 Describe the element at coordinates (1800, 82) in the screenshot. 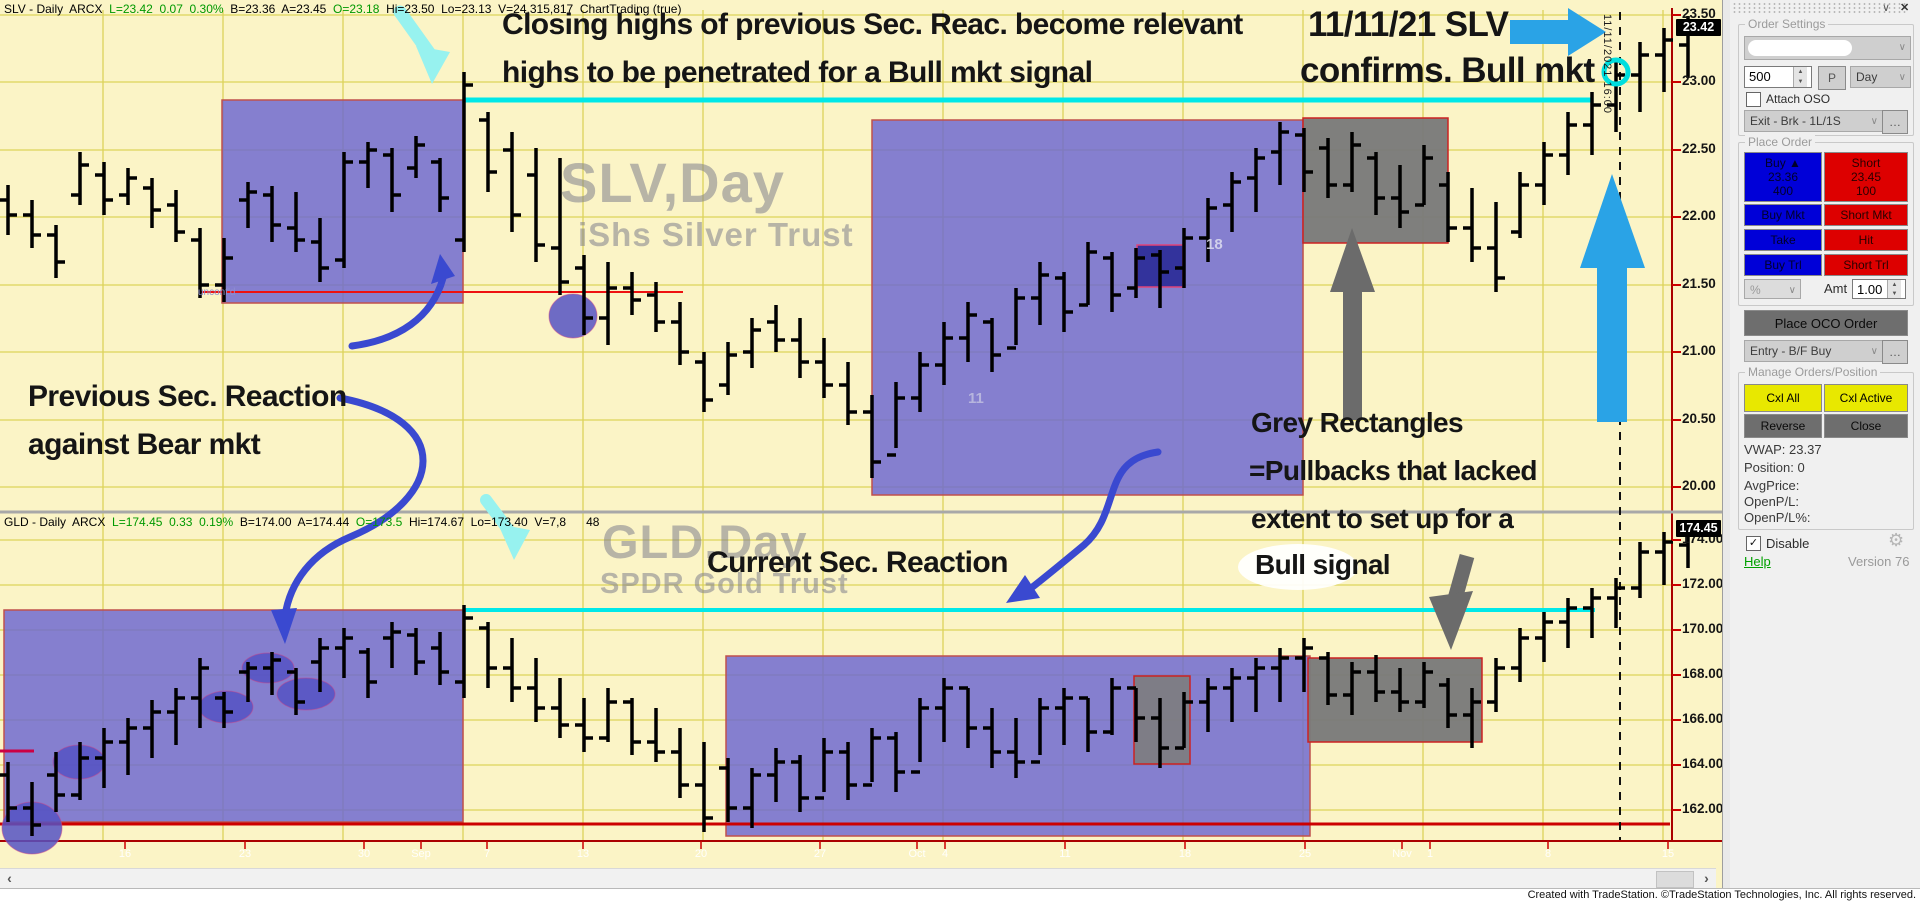

I see `quantity-spin-down: ▼` at that location.